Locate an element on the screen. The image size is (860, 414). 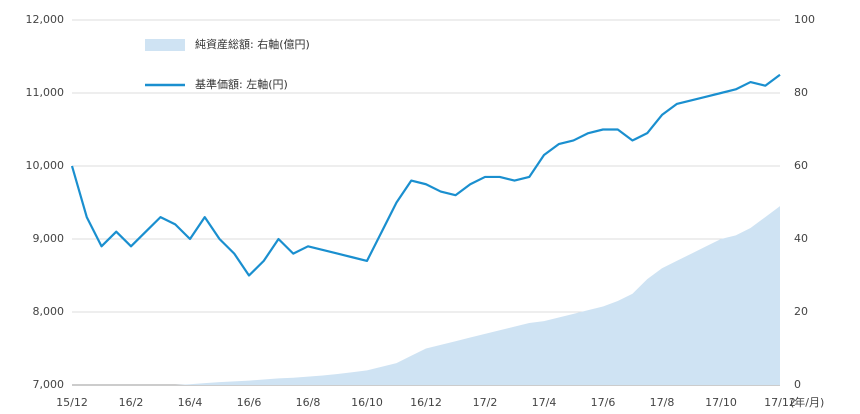
legend-label: 純資産総額: 右軸(億円) is located at coordinates (252, 44).